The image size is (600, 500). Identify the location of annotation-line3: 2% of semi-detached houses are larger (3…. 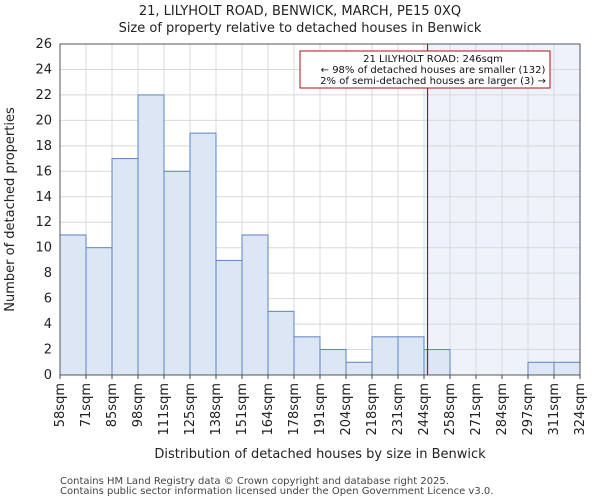
(433, 81).